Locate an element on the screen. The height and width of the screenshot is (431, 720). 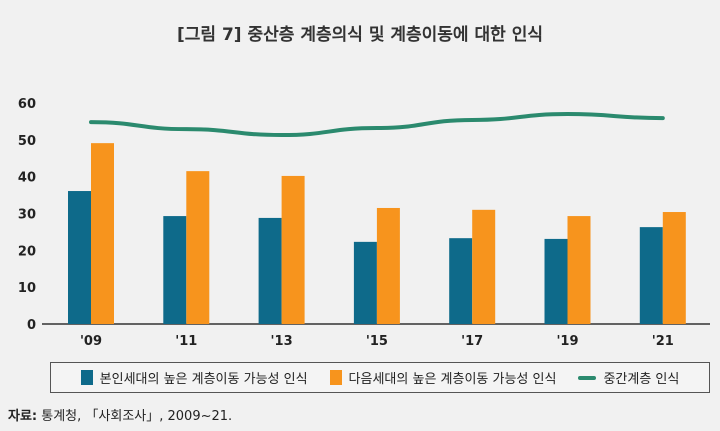
legend-item-next-generation: 다음세대의 높은 계층이동 가능성 인식 is located at coordinates (443, 377).